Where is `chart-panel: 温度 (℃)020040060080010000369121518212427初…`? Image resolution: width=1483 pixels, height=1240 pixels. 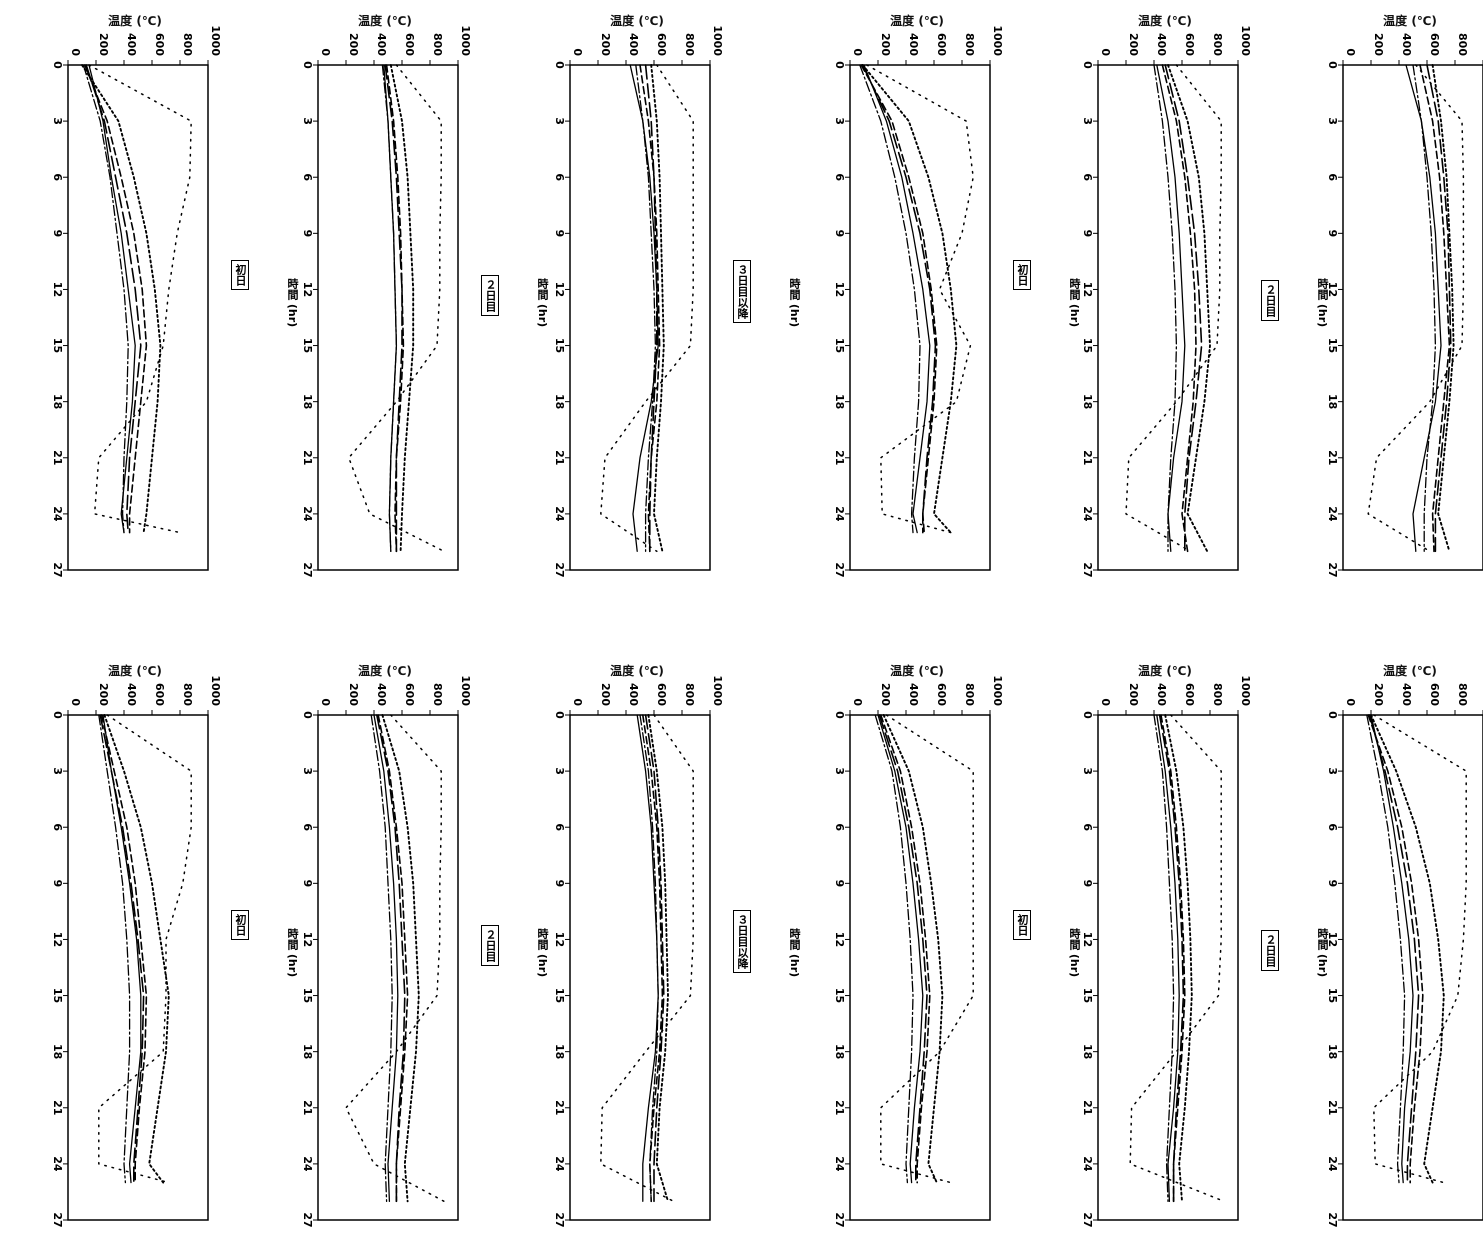
chart-panel: 温度 (℃)020040060080010000369121518212427初… is located at coordinates (1394, 950).